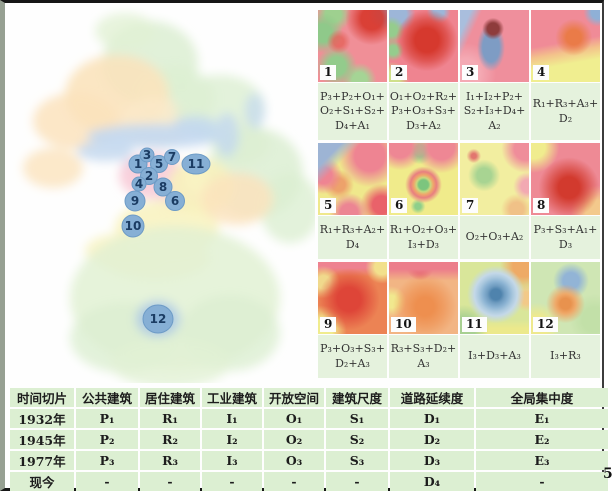 This screenshot has width=612, height=491. What do you see at coordinates (294, 439) in the screenshot?
I see `table-cell: O₂` at bounding box center [294, 439].